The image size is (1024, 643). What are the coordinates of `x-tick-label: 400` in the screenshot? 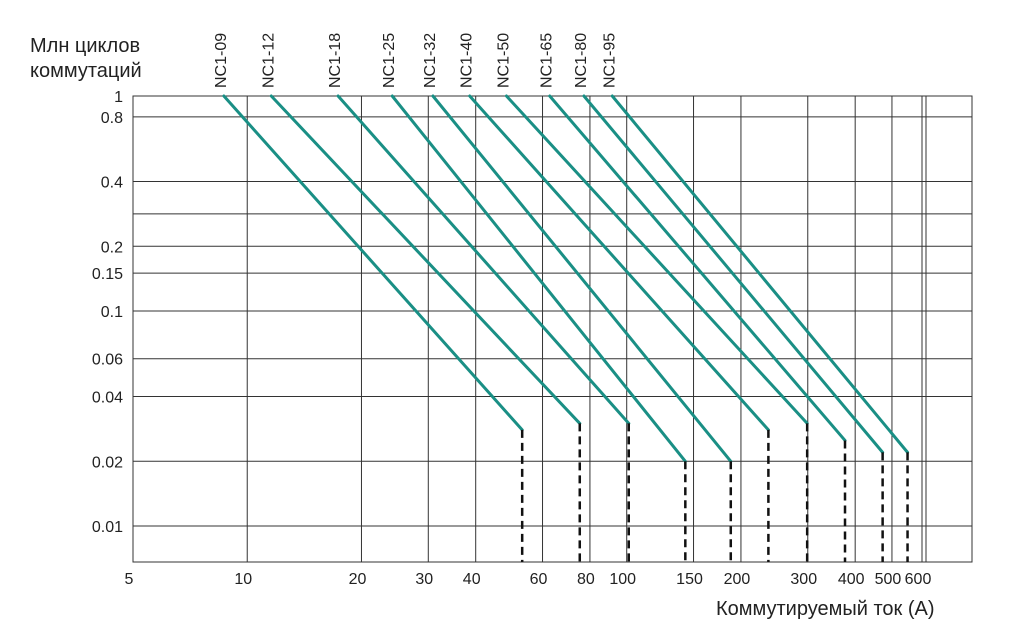 It's located at (851, 579).